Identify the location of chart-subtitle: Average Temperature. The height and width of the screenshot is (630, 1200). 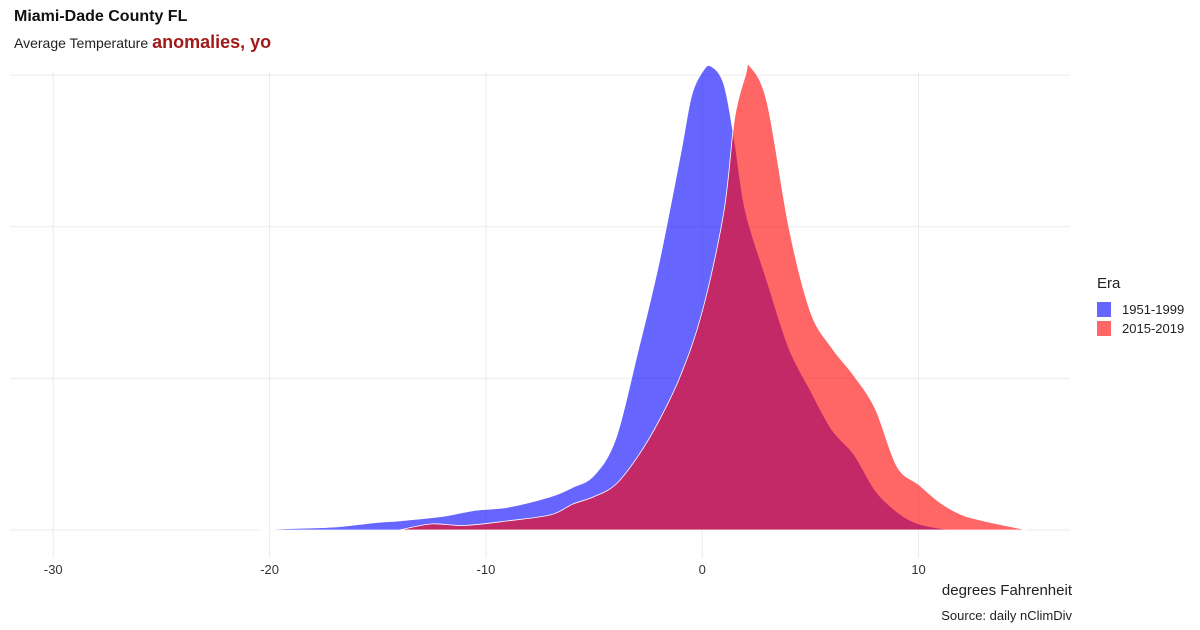
(81, 43).